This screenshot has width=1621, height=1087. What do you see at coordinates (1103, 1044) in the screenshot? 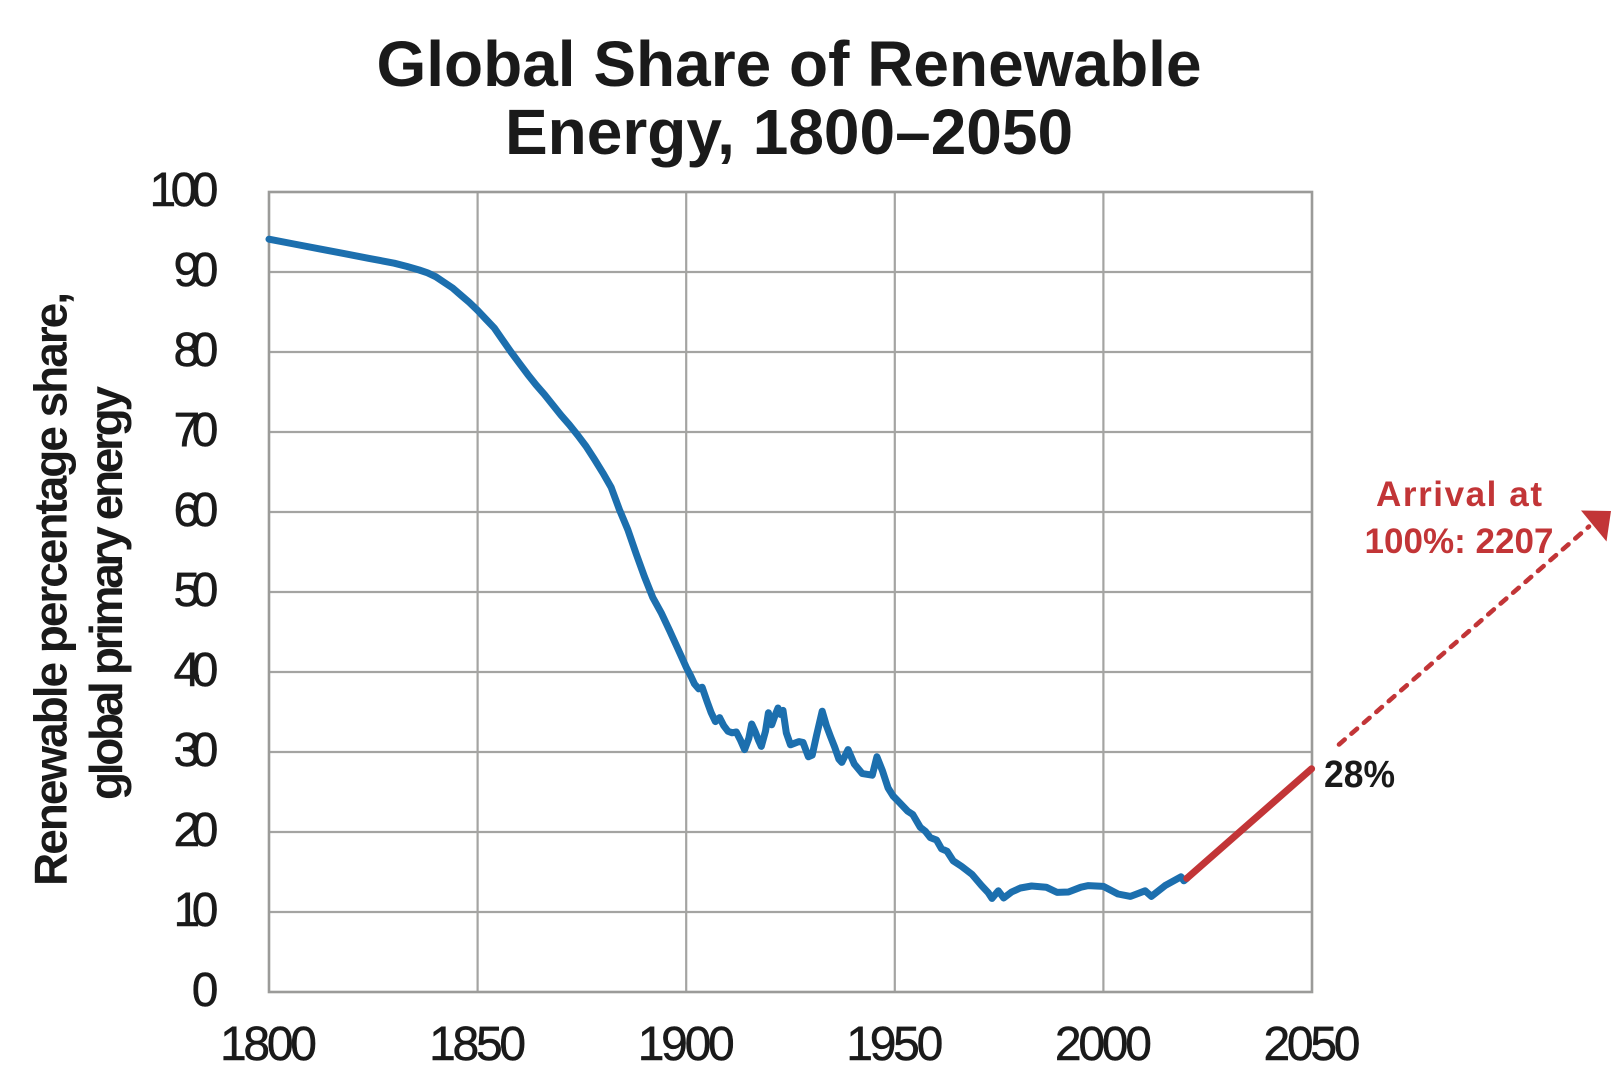
I see `svg-text: 2000` at bounding box center [1103, 1044].